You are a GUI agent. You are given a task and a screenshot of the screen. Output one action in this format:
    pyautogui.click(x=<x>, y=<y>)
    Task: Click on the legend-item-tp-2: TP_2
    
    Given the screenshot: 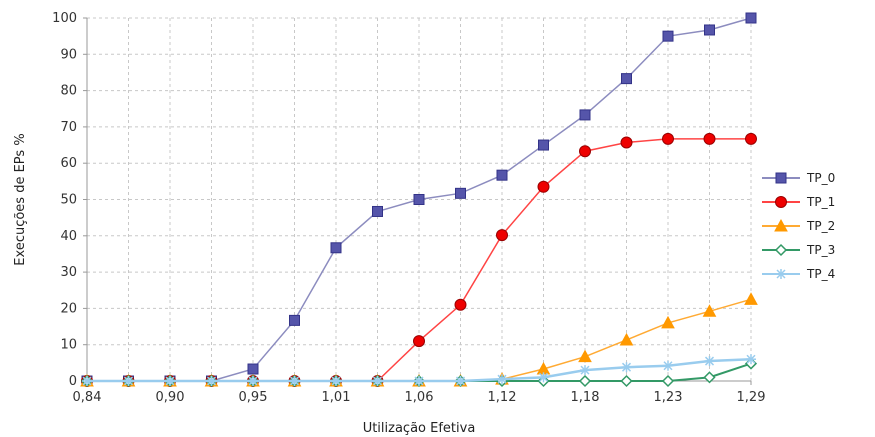 What is the action you would take?
    pyautogui.click(x=798, y=225)
    